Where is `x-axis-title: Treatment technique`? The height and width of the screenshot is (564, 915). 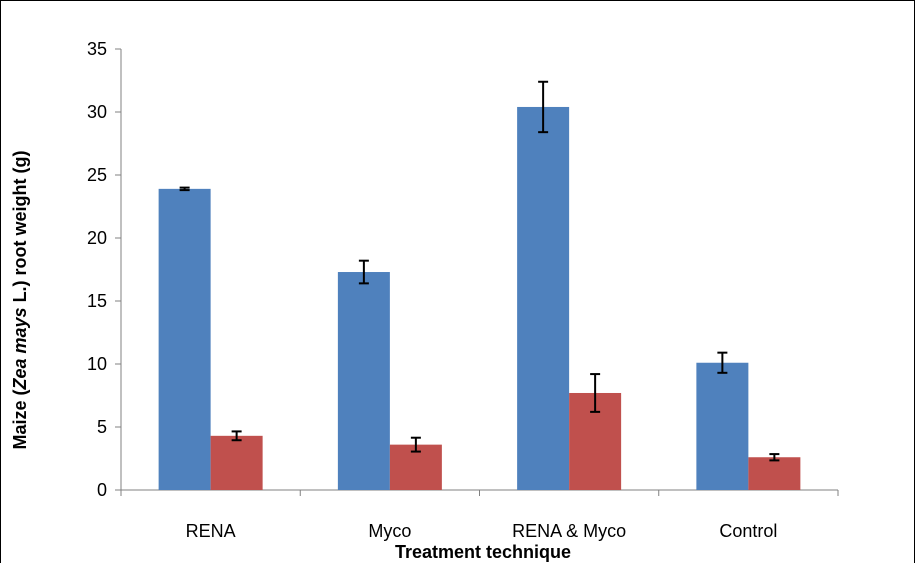 x-axis-title: Treatment technique is located at coordinates (483, 552).